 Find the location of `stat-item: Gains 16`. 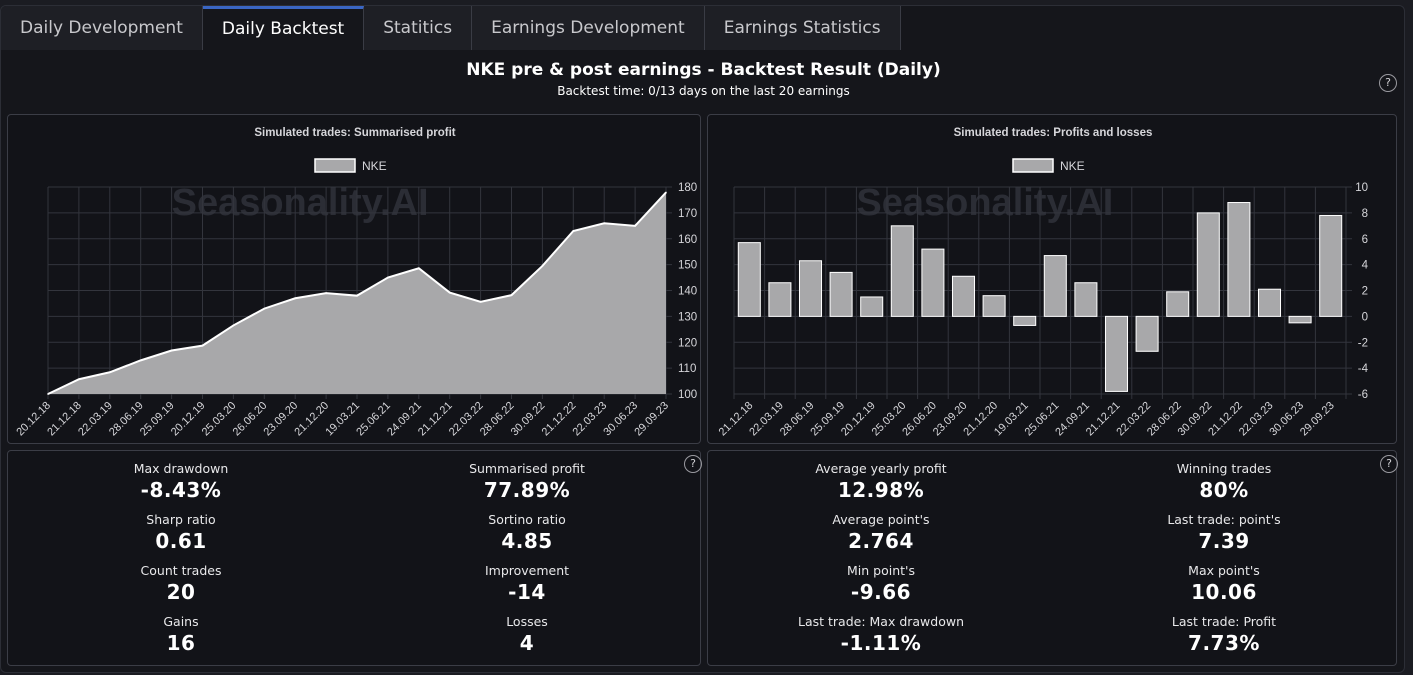

stat-item: Gains 16 is located at coordinates (181, 634).